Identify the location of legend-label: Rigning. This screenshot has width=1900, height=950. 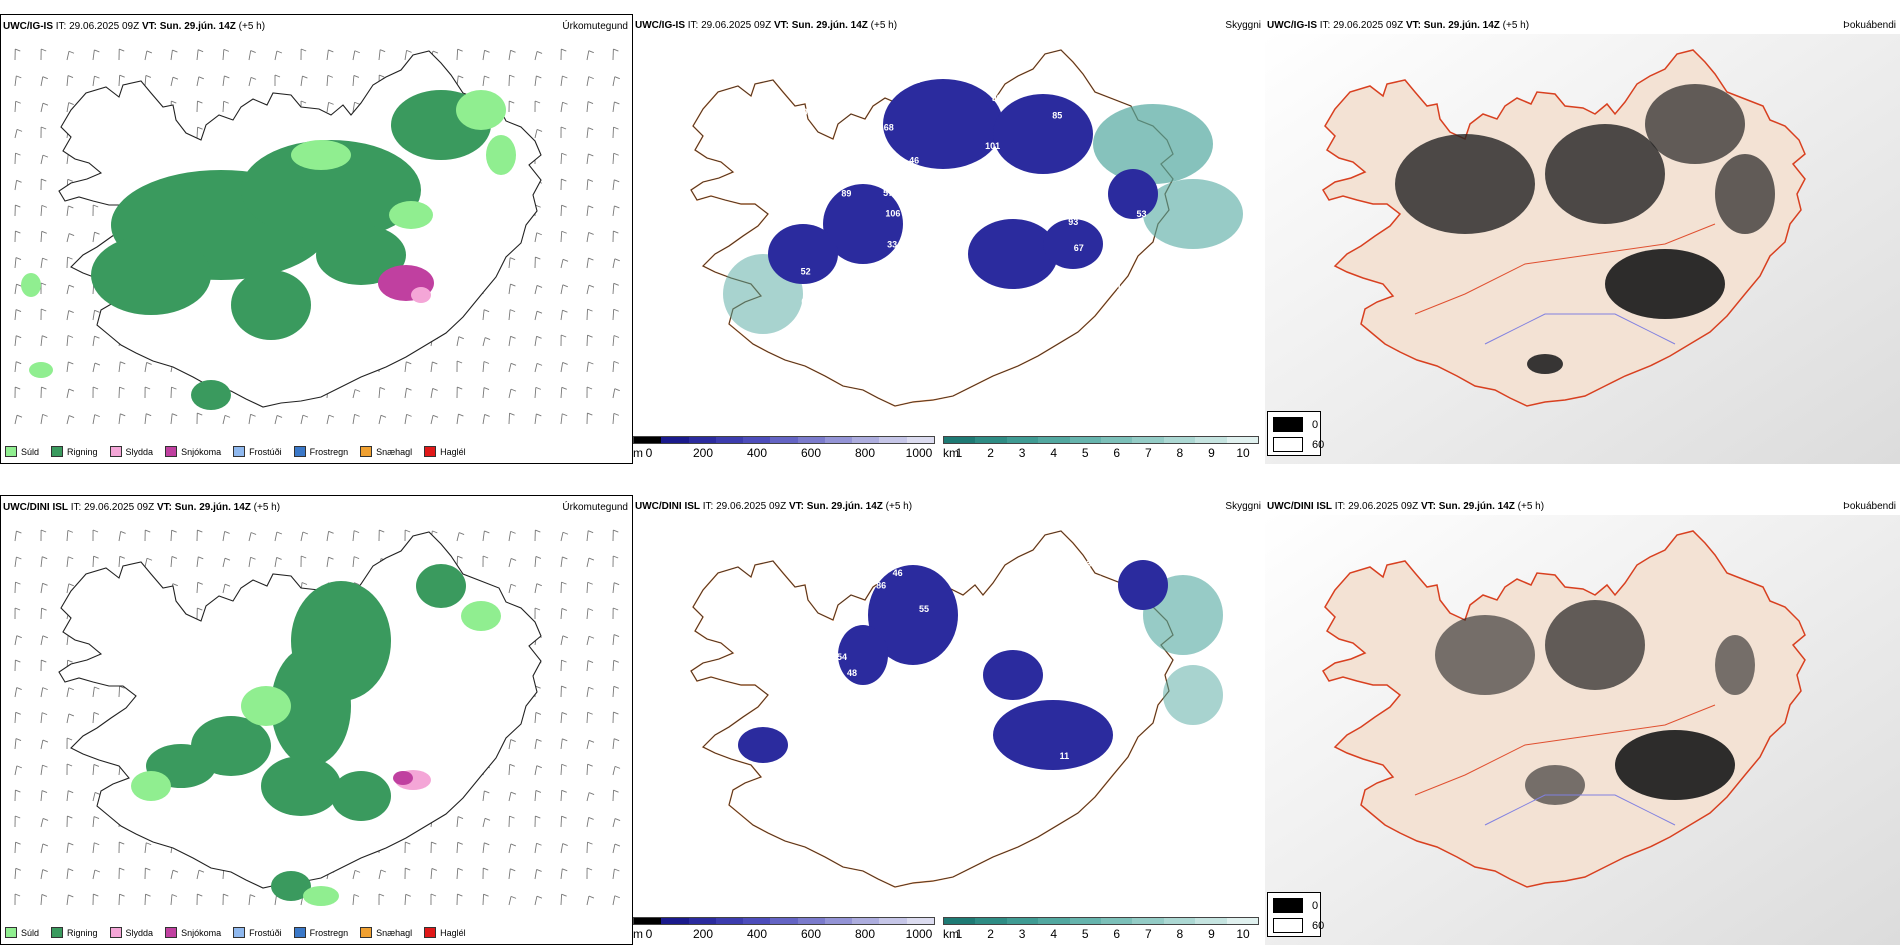
(82, 932).